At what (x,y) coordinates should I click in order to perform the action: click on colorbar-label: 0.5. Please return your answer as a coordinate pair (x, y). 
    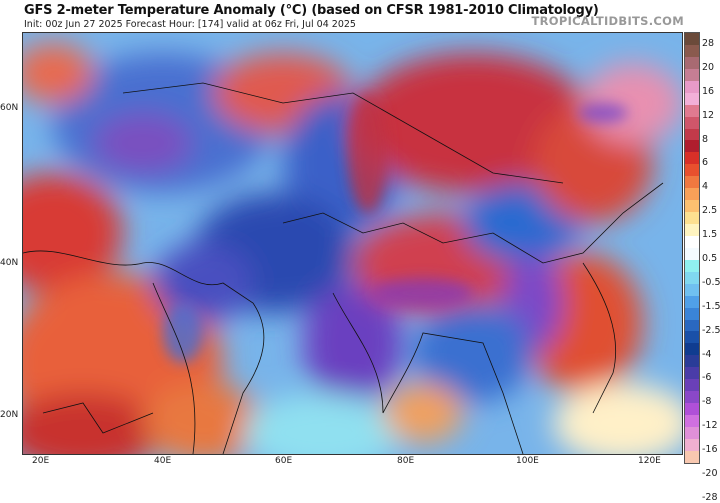
    Looking at the image, I should click on (710, 258).